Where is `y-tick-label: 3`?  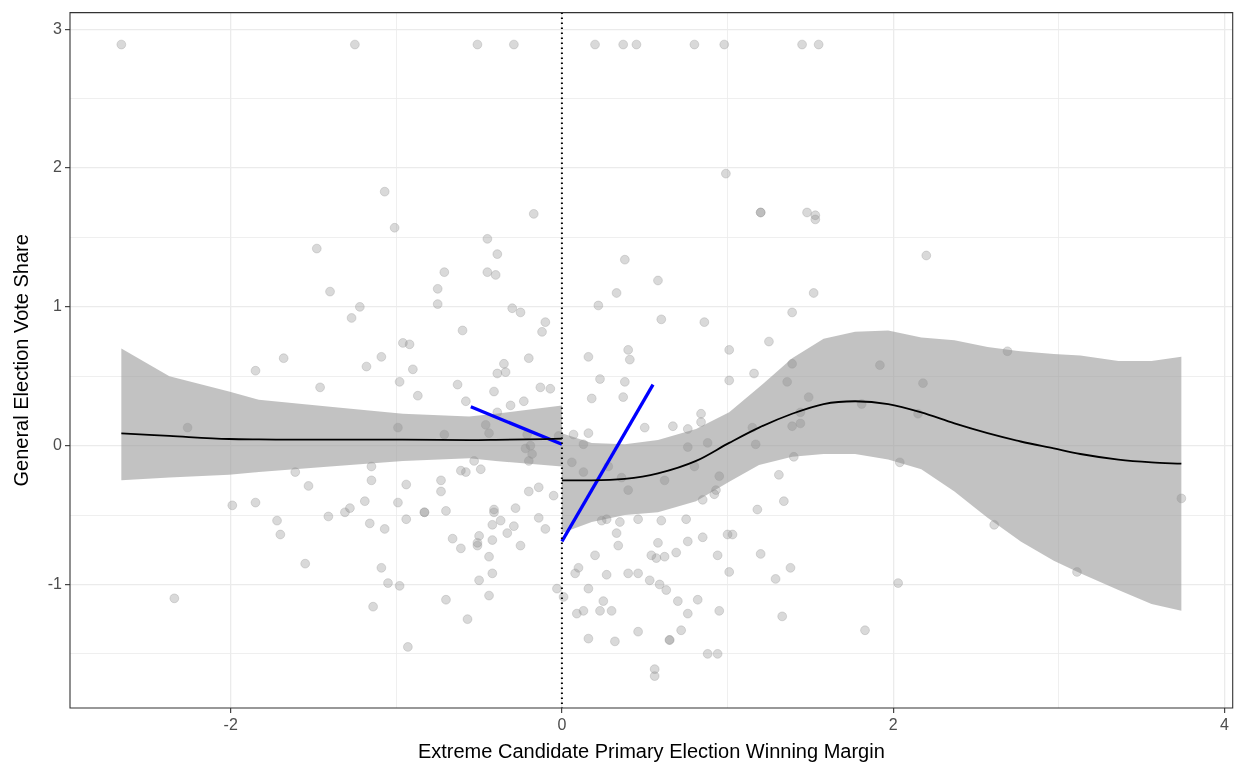
y-tick-label: 3 is located at coordinates (58, 28).